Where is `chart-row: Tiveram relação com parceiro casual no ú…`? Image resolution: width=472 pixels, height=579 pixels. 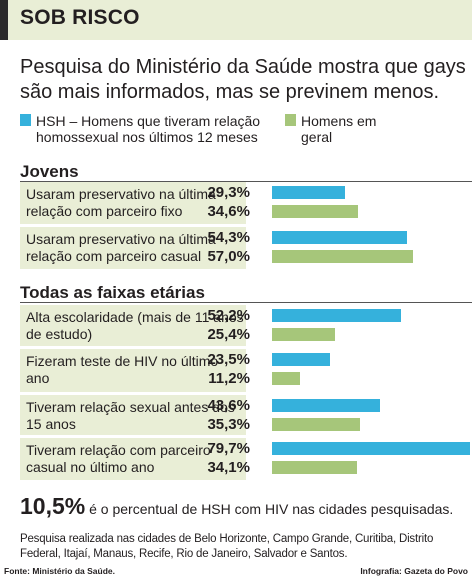 chart-row: Tiveram relação com parceiro casual no ú… is located at coordinates (246, 459).